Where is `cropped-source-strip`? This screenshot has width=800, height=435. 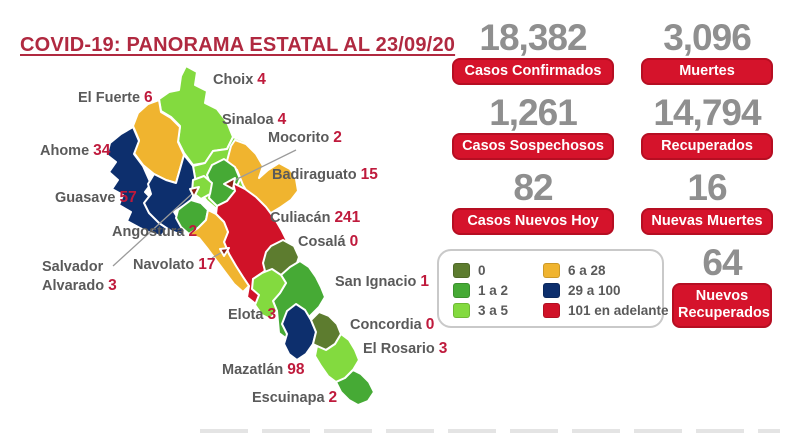
cropped-source-strip is located at coordinates (490, 431).